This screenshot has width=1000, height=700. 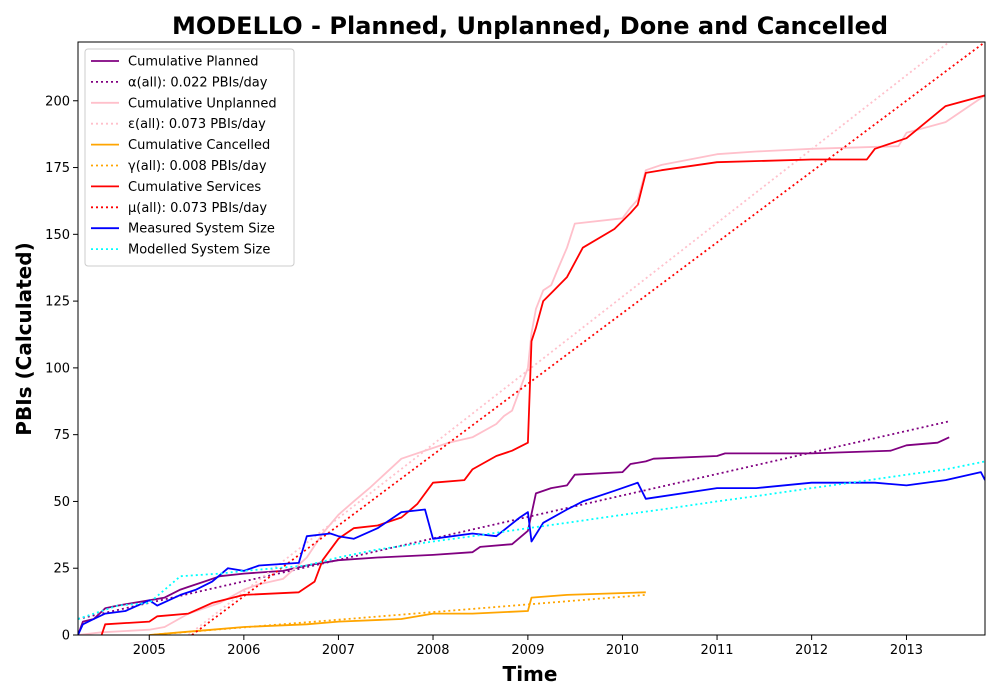 I want to click on y-axis-label: PBIs (Calculated), so click(x=24, y=338).